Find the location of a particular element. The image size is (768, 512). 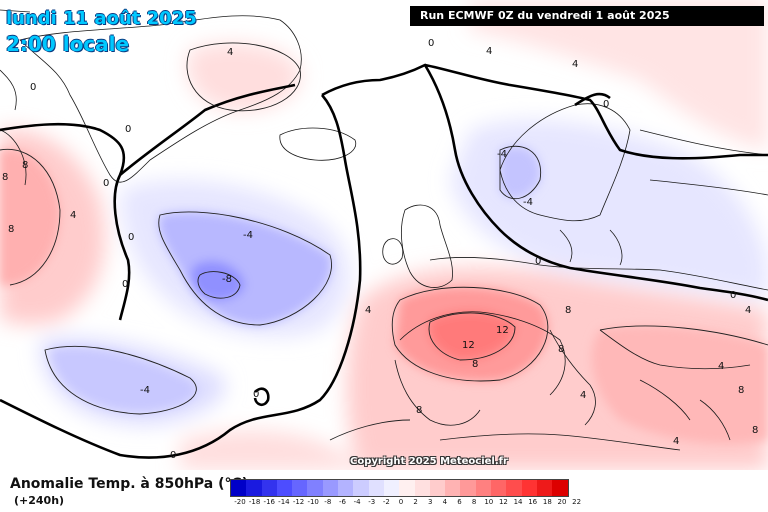

color-scale-tick: -18 is located at coordinates (254, 502).